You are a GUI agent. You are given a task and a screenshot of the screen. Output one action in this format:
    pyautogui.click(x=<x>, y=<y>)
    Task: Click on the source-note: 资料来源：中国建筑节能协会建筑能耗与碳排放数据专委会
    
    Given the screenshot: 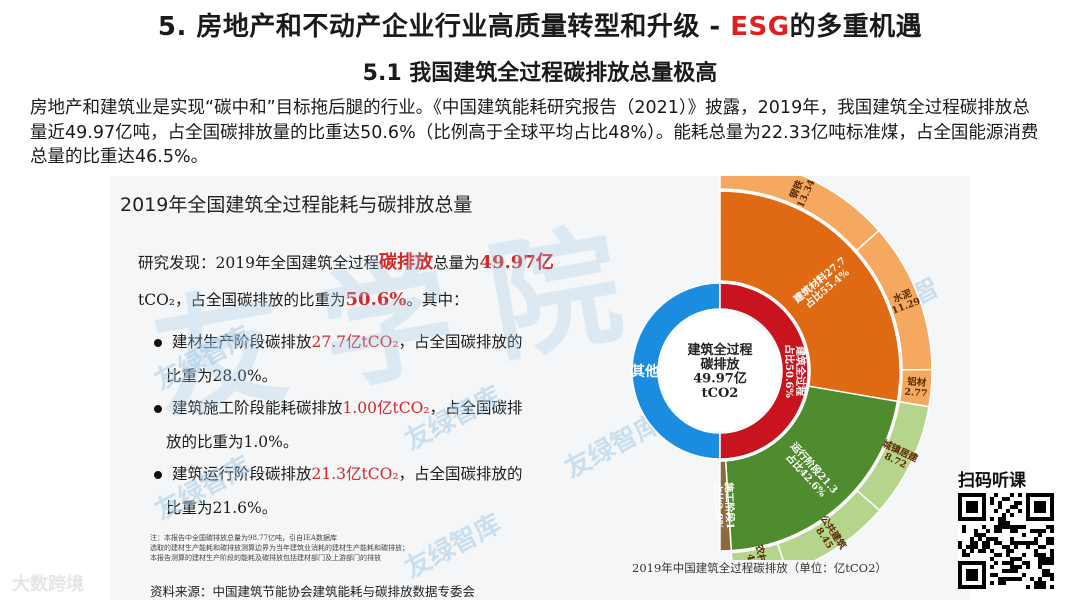 What is the action you would take?
    pyautogui.click(x=313, y=591)
    